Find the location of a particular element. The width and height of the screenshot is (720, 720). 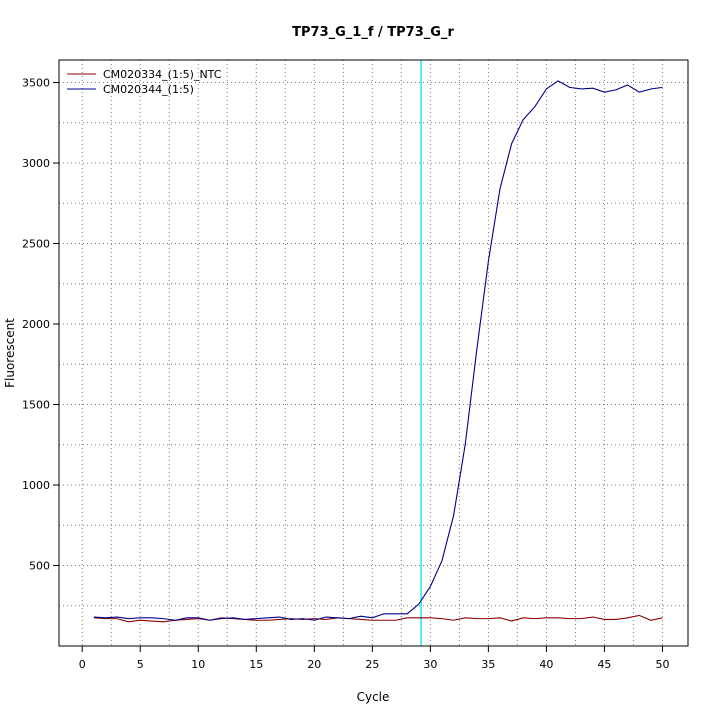

x-tick-label: 15 is located at coordinates (256, 664).